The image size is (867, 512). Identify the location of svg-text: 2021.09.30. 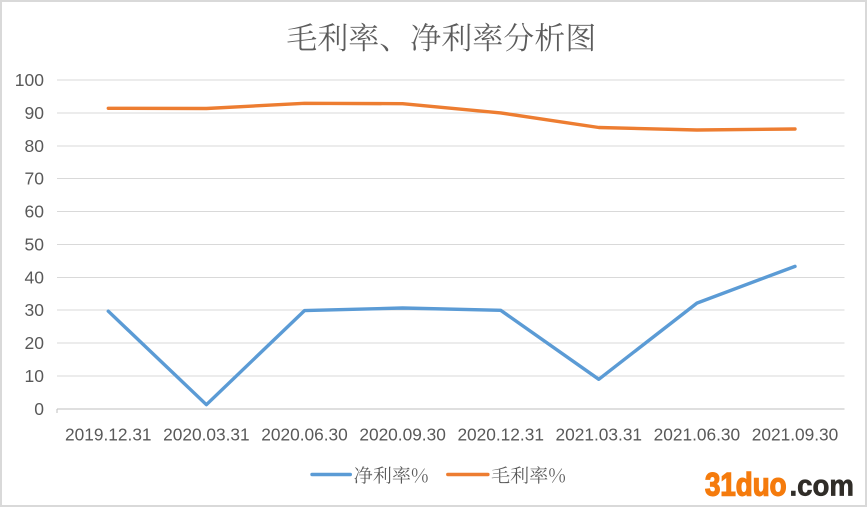
(795, 434).